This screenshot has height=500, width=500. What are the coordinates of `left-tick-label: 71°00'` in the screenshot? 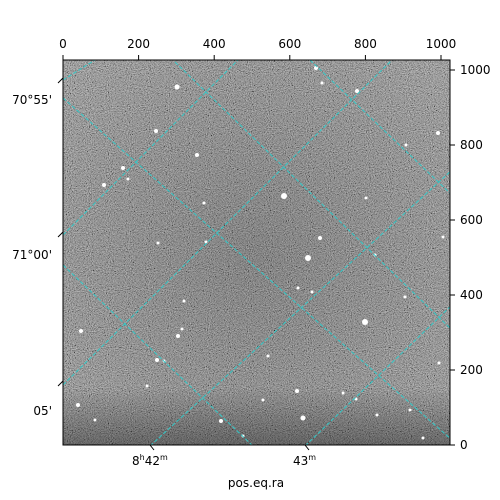 It's located at (32, 255).